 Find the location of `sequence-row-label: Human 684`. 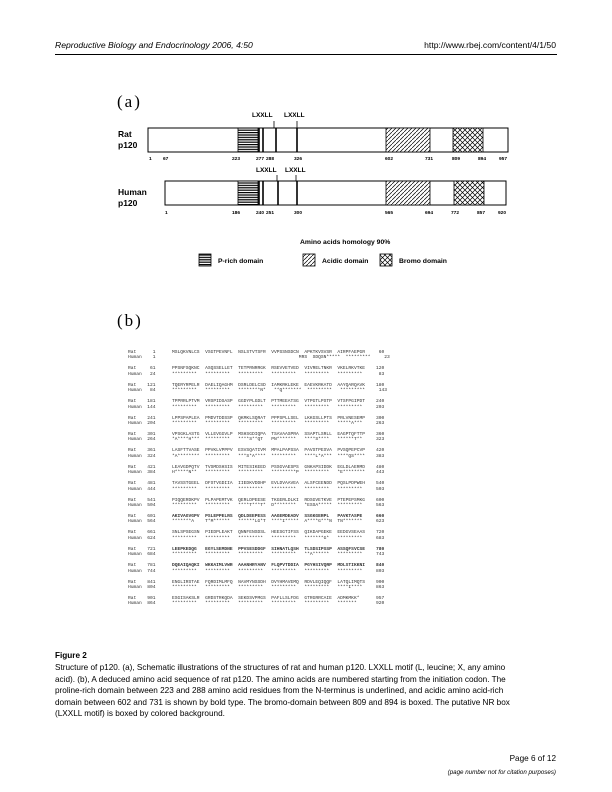

sequence-row-label: Human 684 is located at coordinates (142, 555).